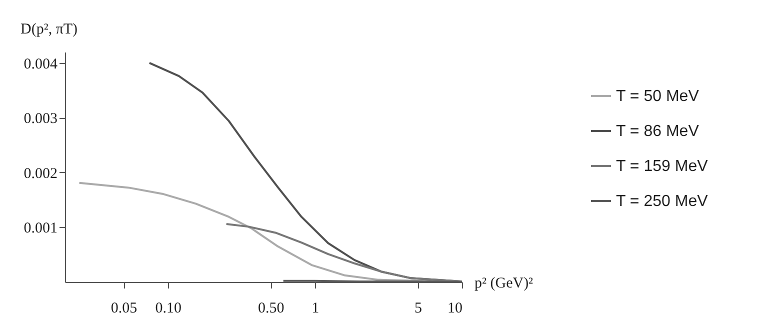 Image resolution: width=757 pixels, height=328 pixels. What do you see at coordinates (41, 174) in the screenshot?
I see `y-tick-label: 0.002` at bounding box center [41, 174].